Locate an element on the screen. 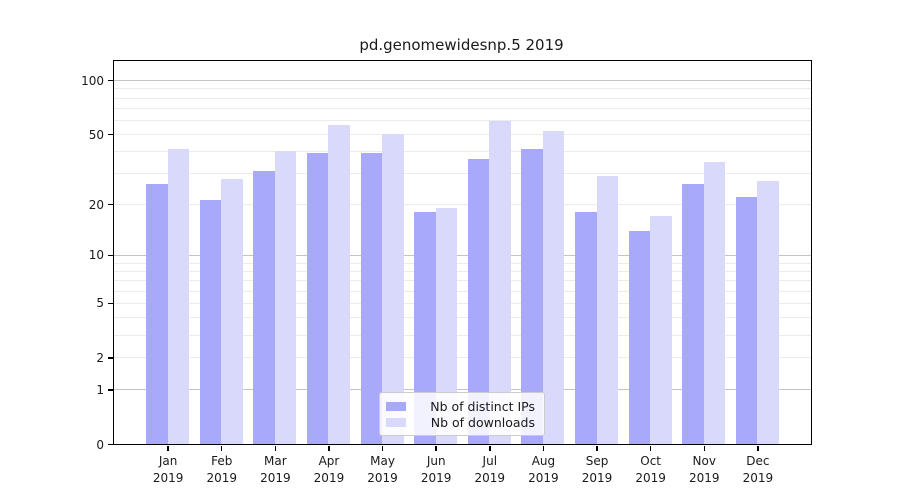 This screenshot has width=900, height=500. y-axis-tick-label: 0 is located at coordinates (100, 444).